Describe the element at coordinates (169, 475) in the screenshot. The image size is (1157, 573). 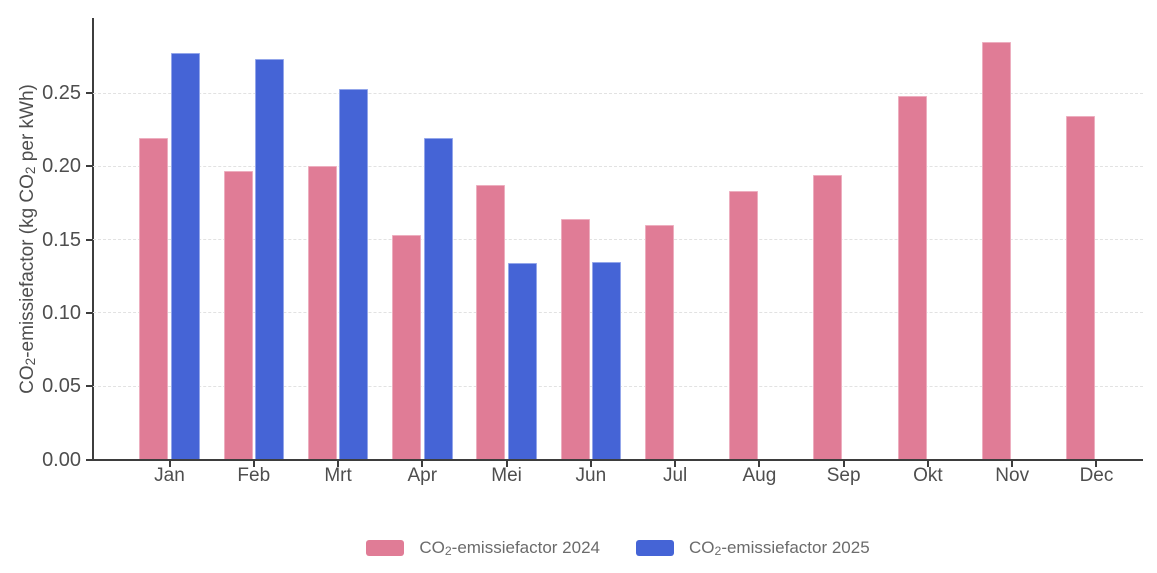
I see `x-tick-label: Jan` at that location.